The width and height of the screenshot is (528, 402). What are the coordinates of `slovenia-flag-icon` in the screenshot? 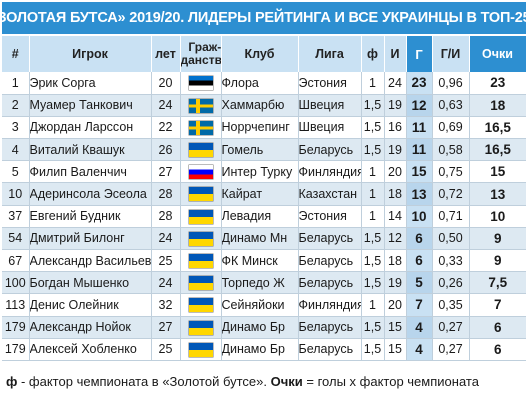 It's located at (200, 172).